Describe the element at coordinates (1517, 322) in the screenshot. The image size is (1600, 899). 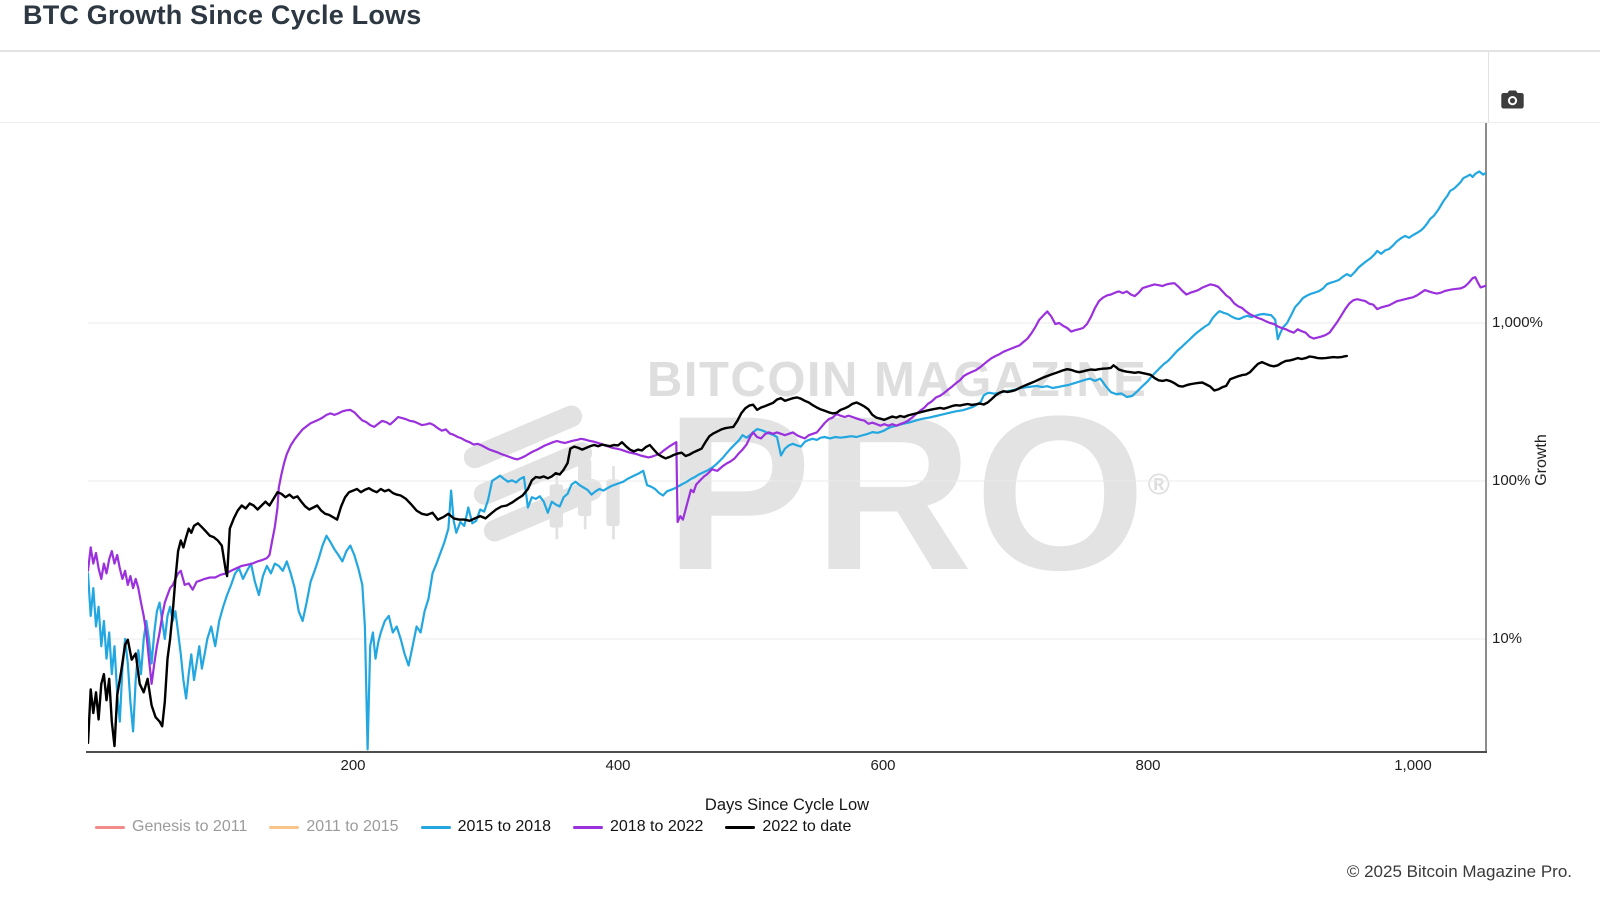
I see `y-tick-label: 1,000%` at that location.